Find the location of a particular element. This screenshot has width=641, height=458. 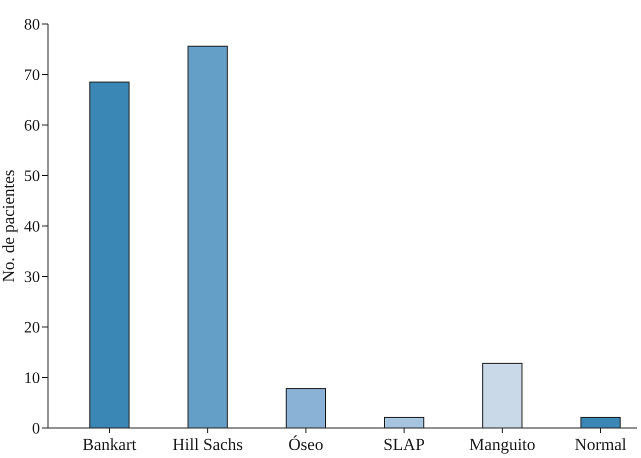

x-tick-label: Bankart is located at coordinates (109, 444).